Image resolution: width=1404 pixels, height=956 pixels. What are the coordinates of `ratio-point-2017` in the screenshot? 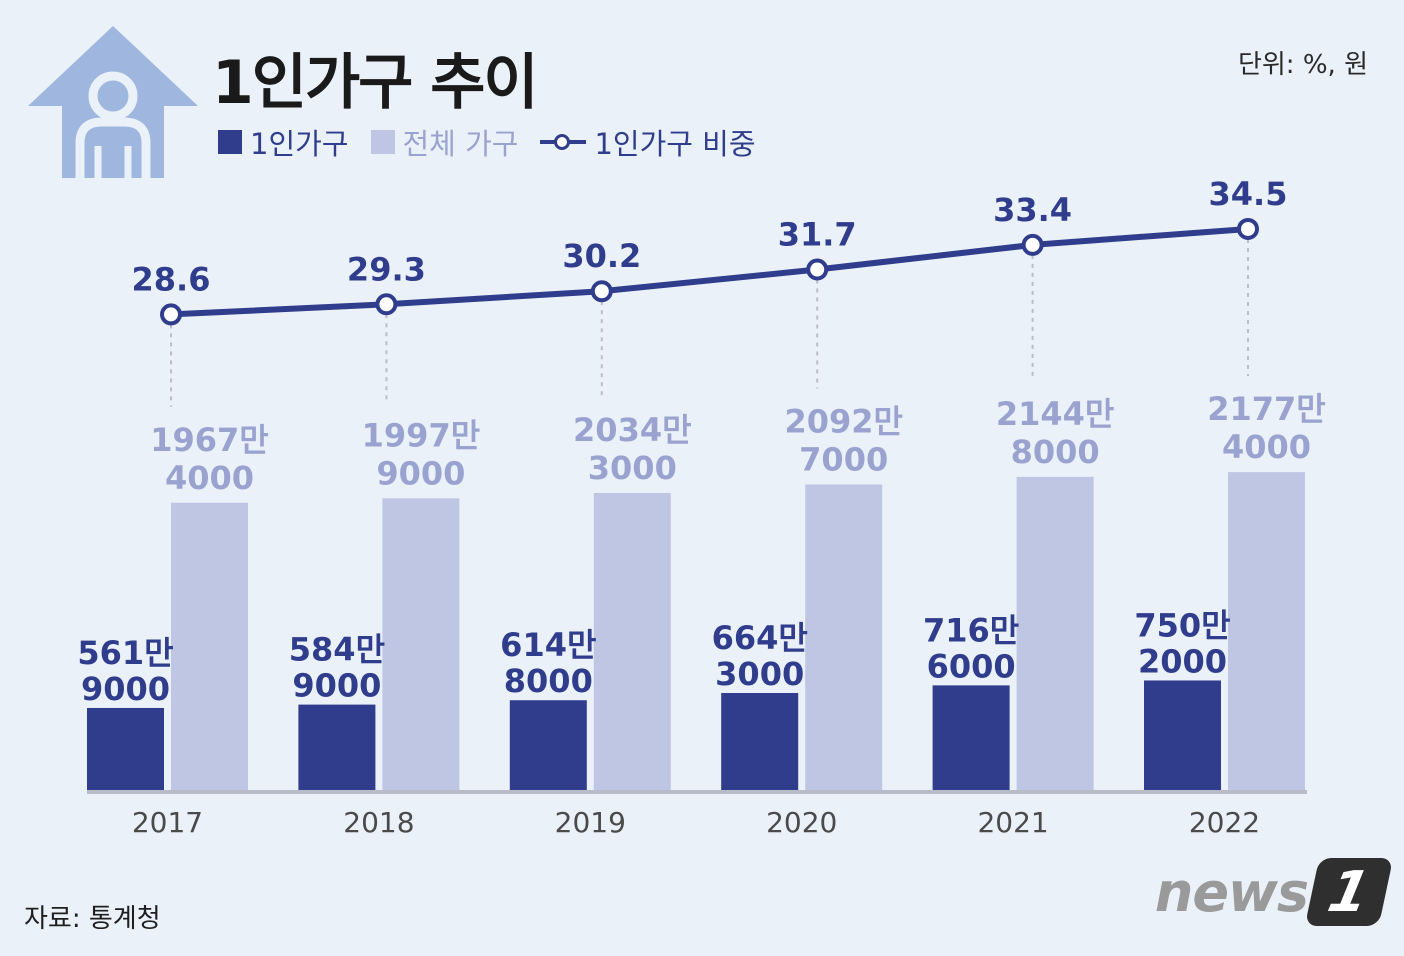 It's located at (171, 314).